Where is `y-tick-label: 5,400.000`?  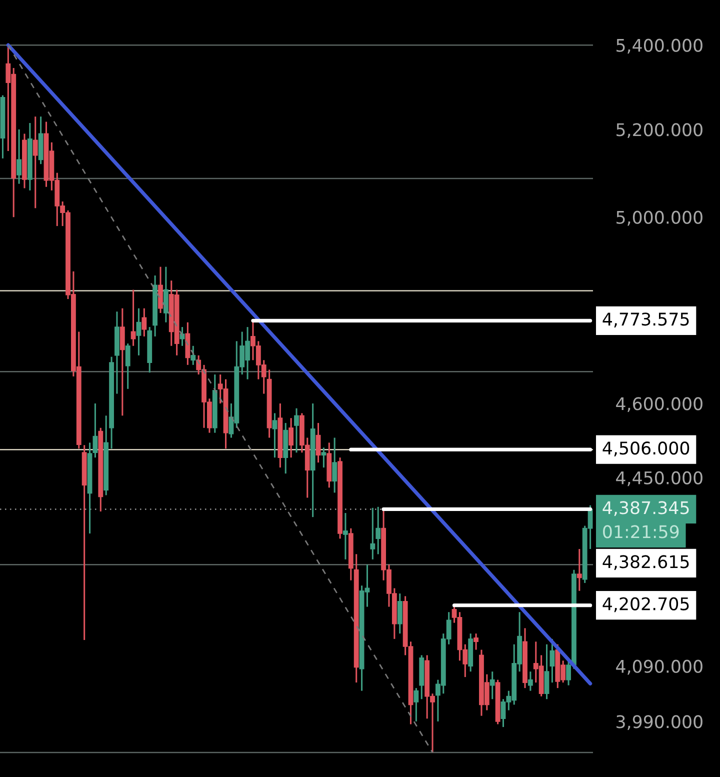 y-tick-label: 5,400.000 is located at coordinates (659, 46).